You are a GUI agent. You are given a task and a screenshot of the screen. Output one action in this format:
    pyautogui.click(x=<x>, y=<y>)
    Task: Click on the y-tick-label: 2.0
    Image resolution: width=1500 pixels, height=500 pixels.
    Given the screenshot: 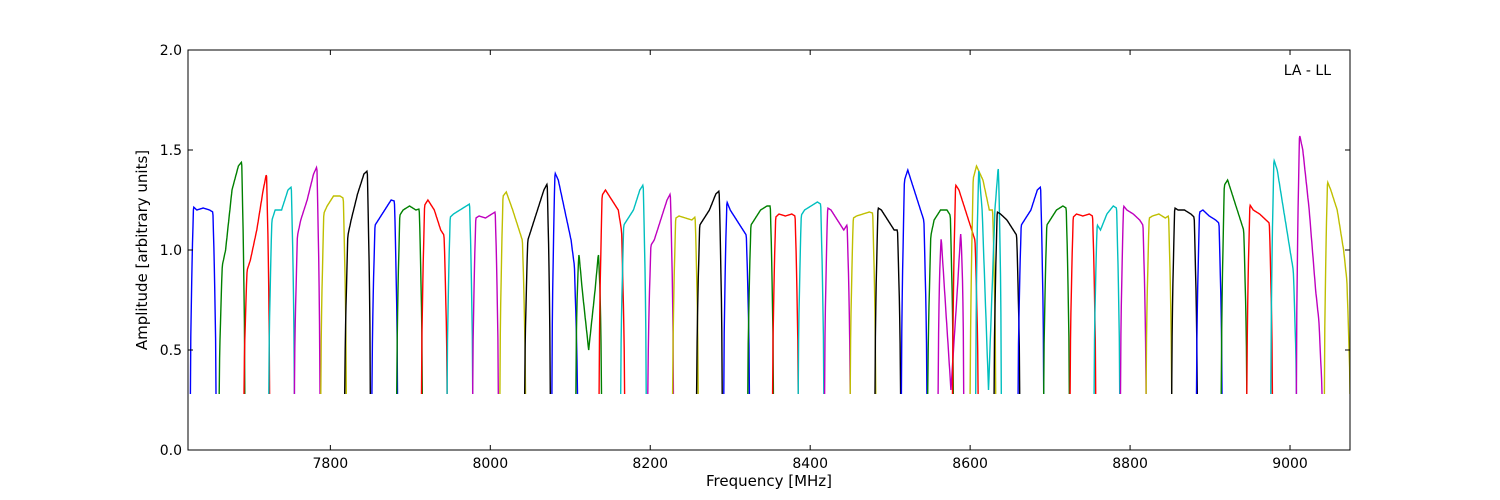 What is the action you would take?
    pyautogui.click(x=171, y=51)
    